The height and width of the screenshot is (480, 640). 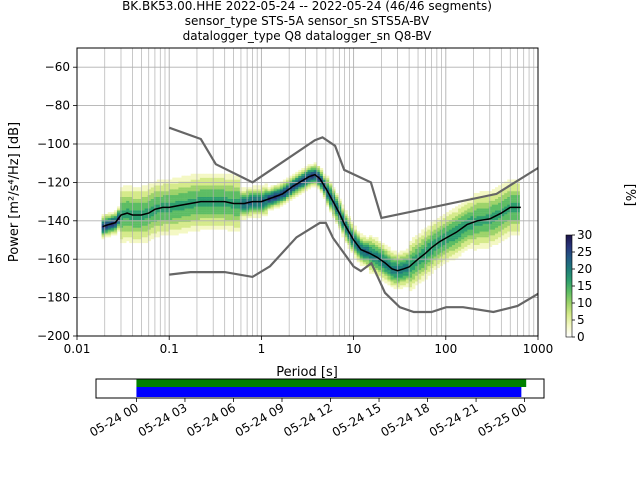 I want to click on mean-psd-line, so click(x=311, y=222).